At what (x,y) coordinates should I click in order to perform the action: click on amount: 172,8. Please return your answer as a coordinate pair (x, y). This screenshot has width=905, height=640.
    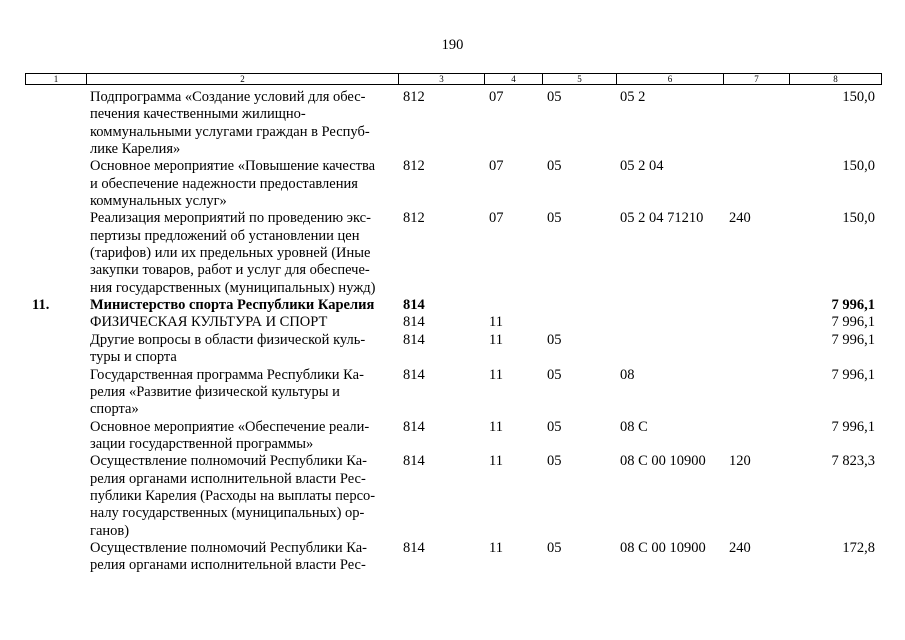
    Looking at the image, I should click on (858, 547).